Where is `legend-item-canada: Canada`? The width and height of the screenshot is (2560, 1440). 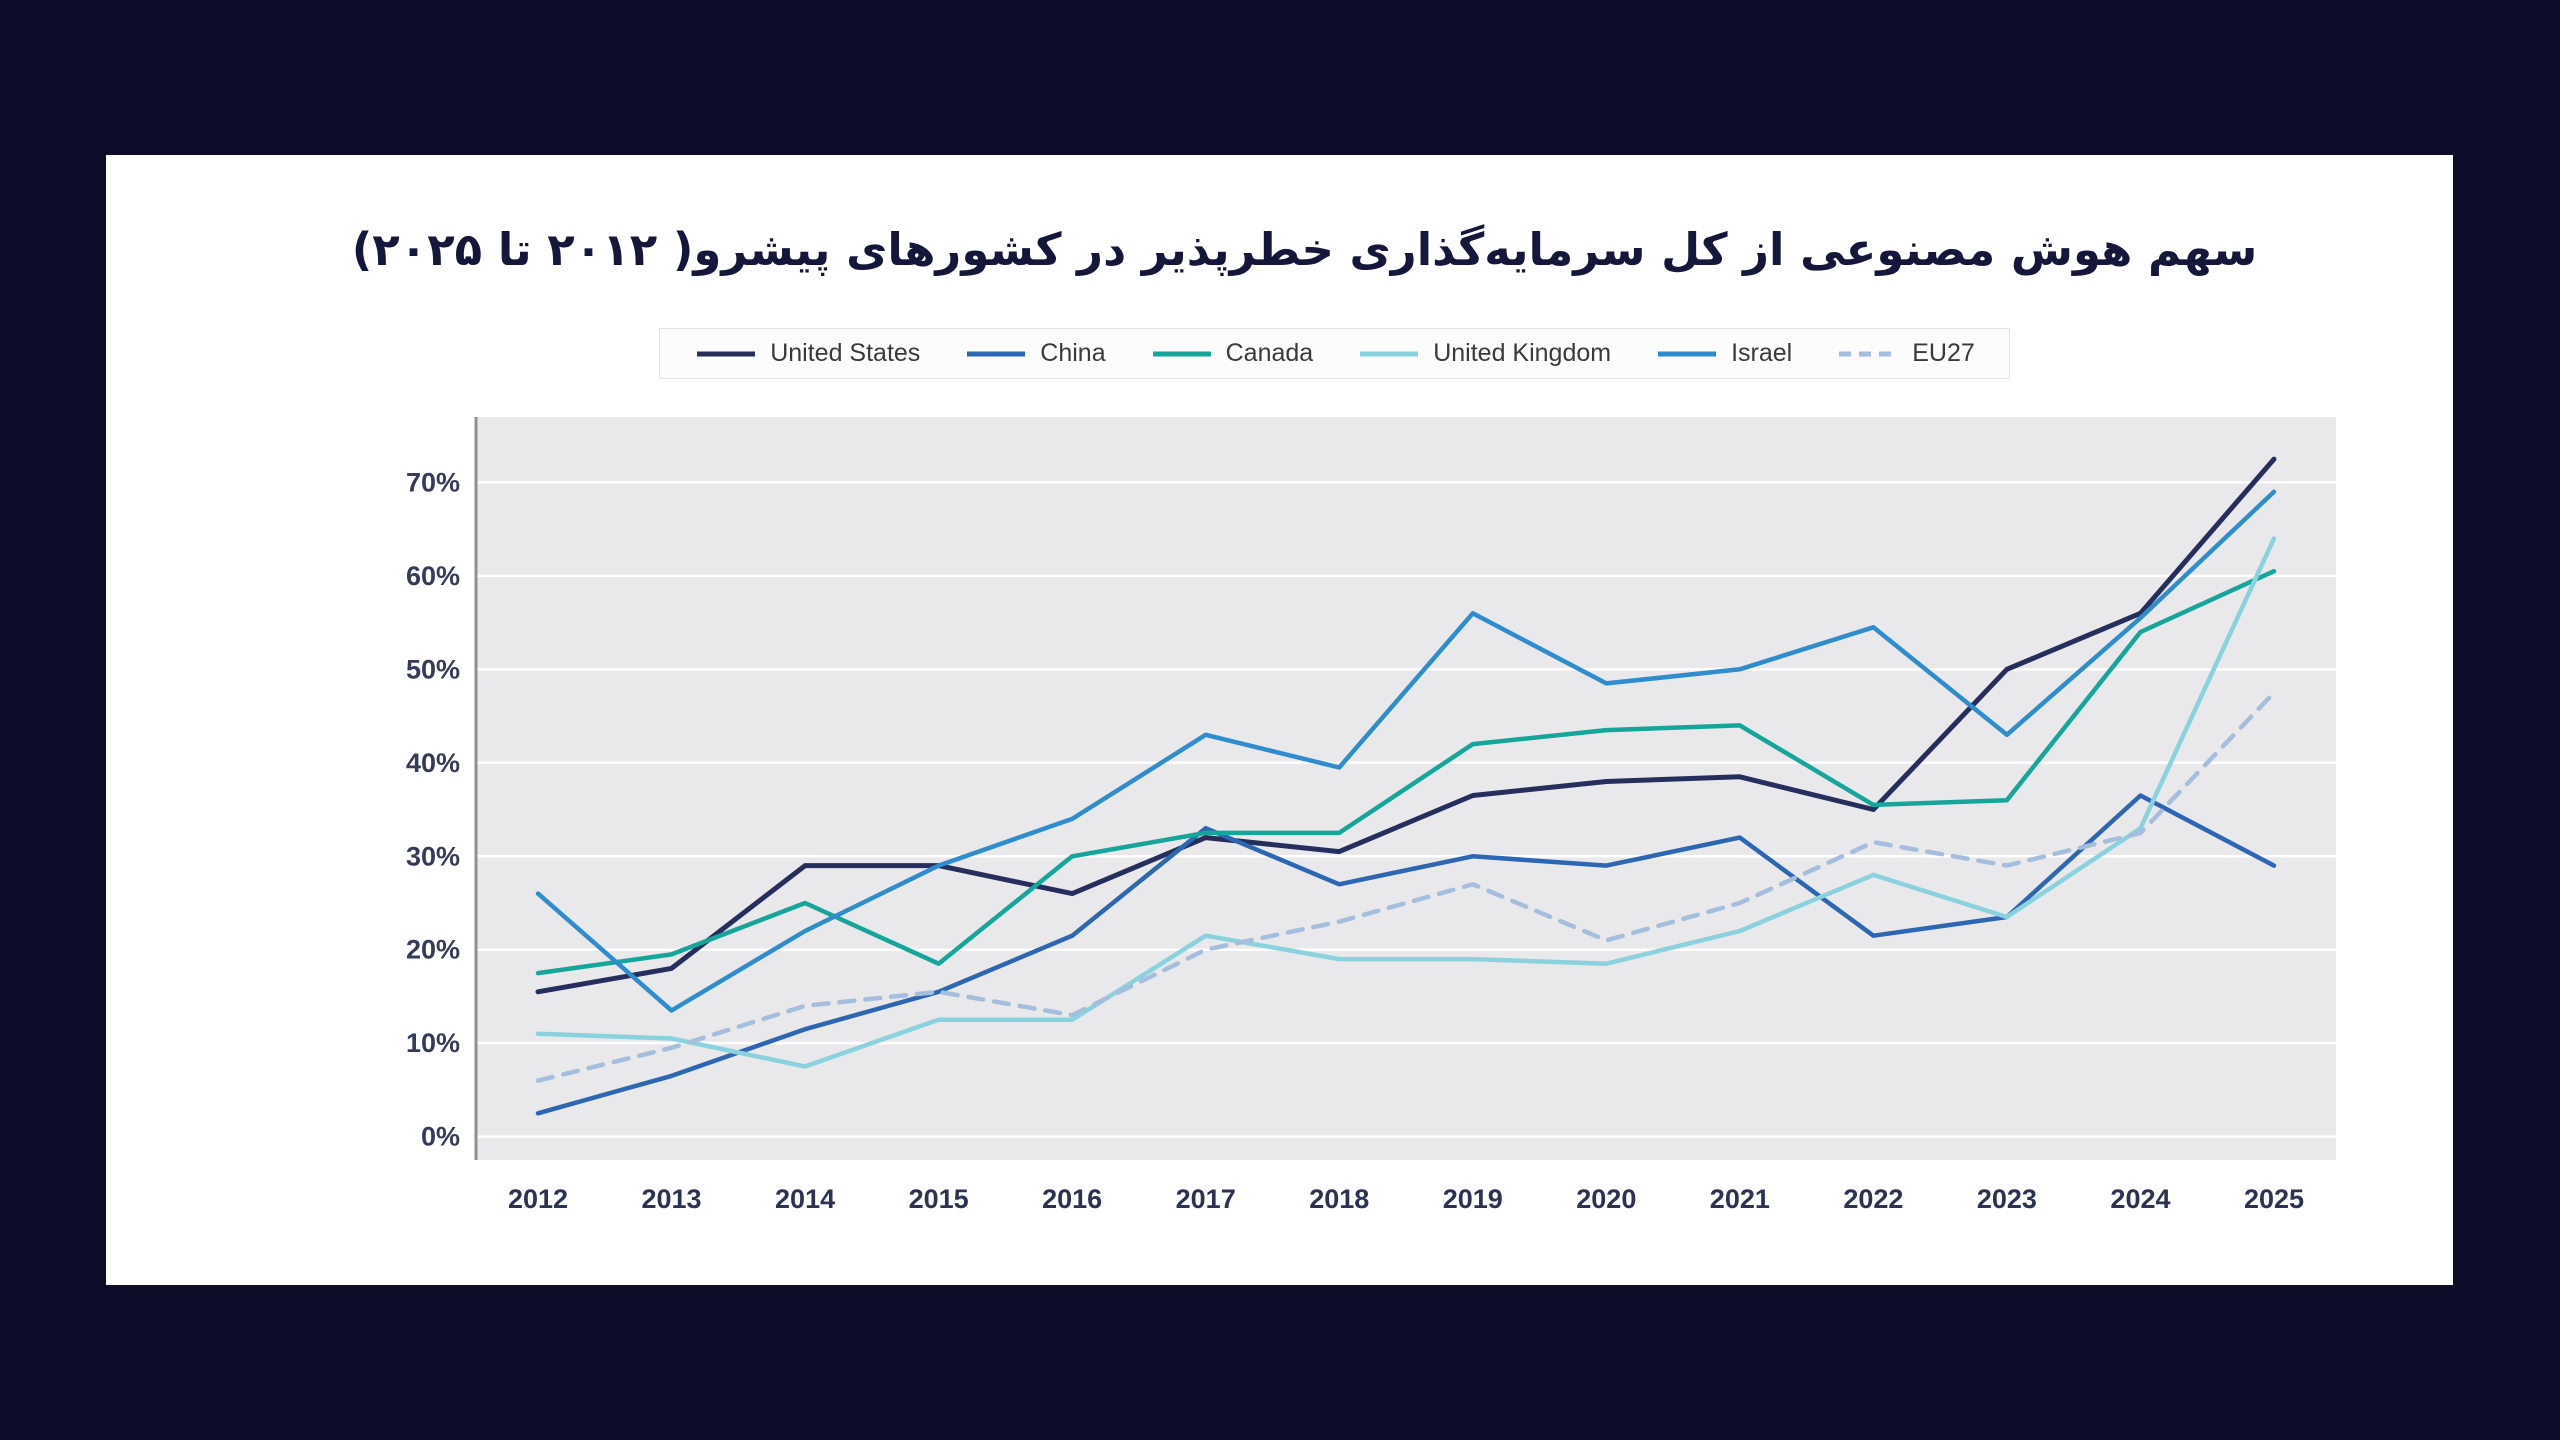 legend-item-canada: Canada is located at coordinates (1232, 353).